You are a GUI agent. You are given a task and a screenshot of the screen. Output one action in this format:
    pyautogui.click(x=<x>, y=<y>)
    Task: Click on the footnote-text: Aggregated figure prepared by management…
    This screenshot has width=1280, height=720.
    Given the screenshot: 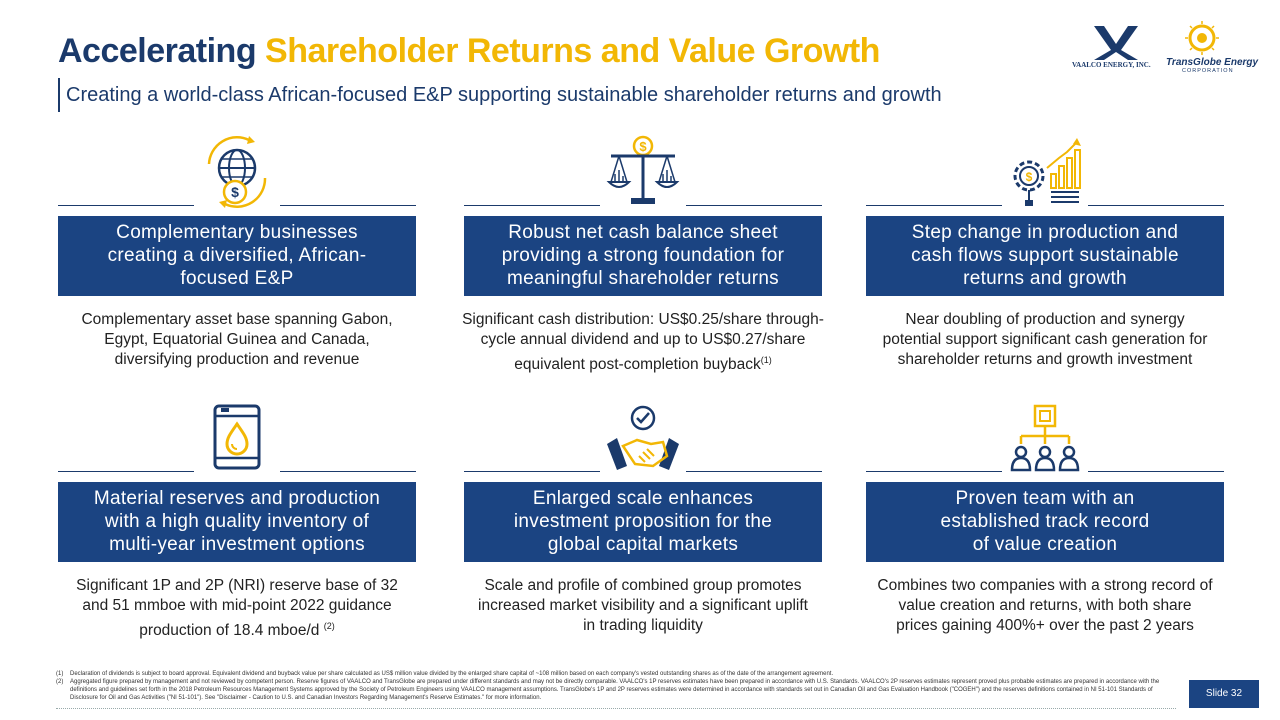 What is the action you would take?
    pyautogui.click(x=615, y=690)
    